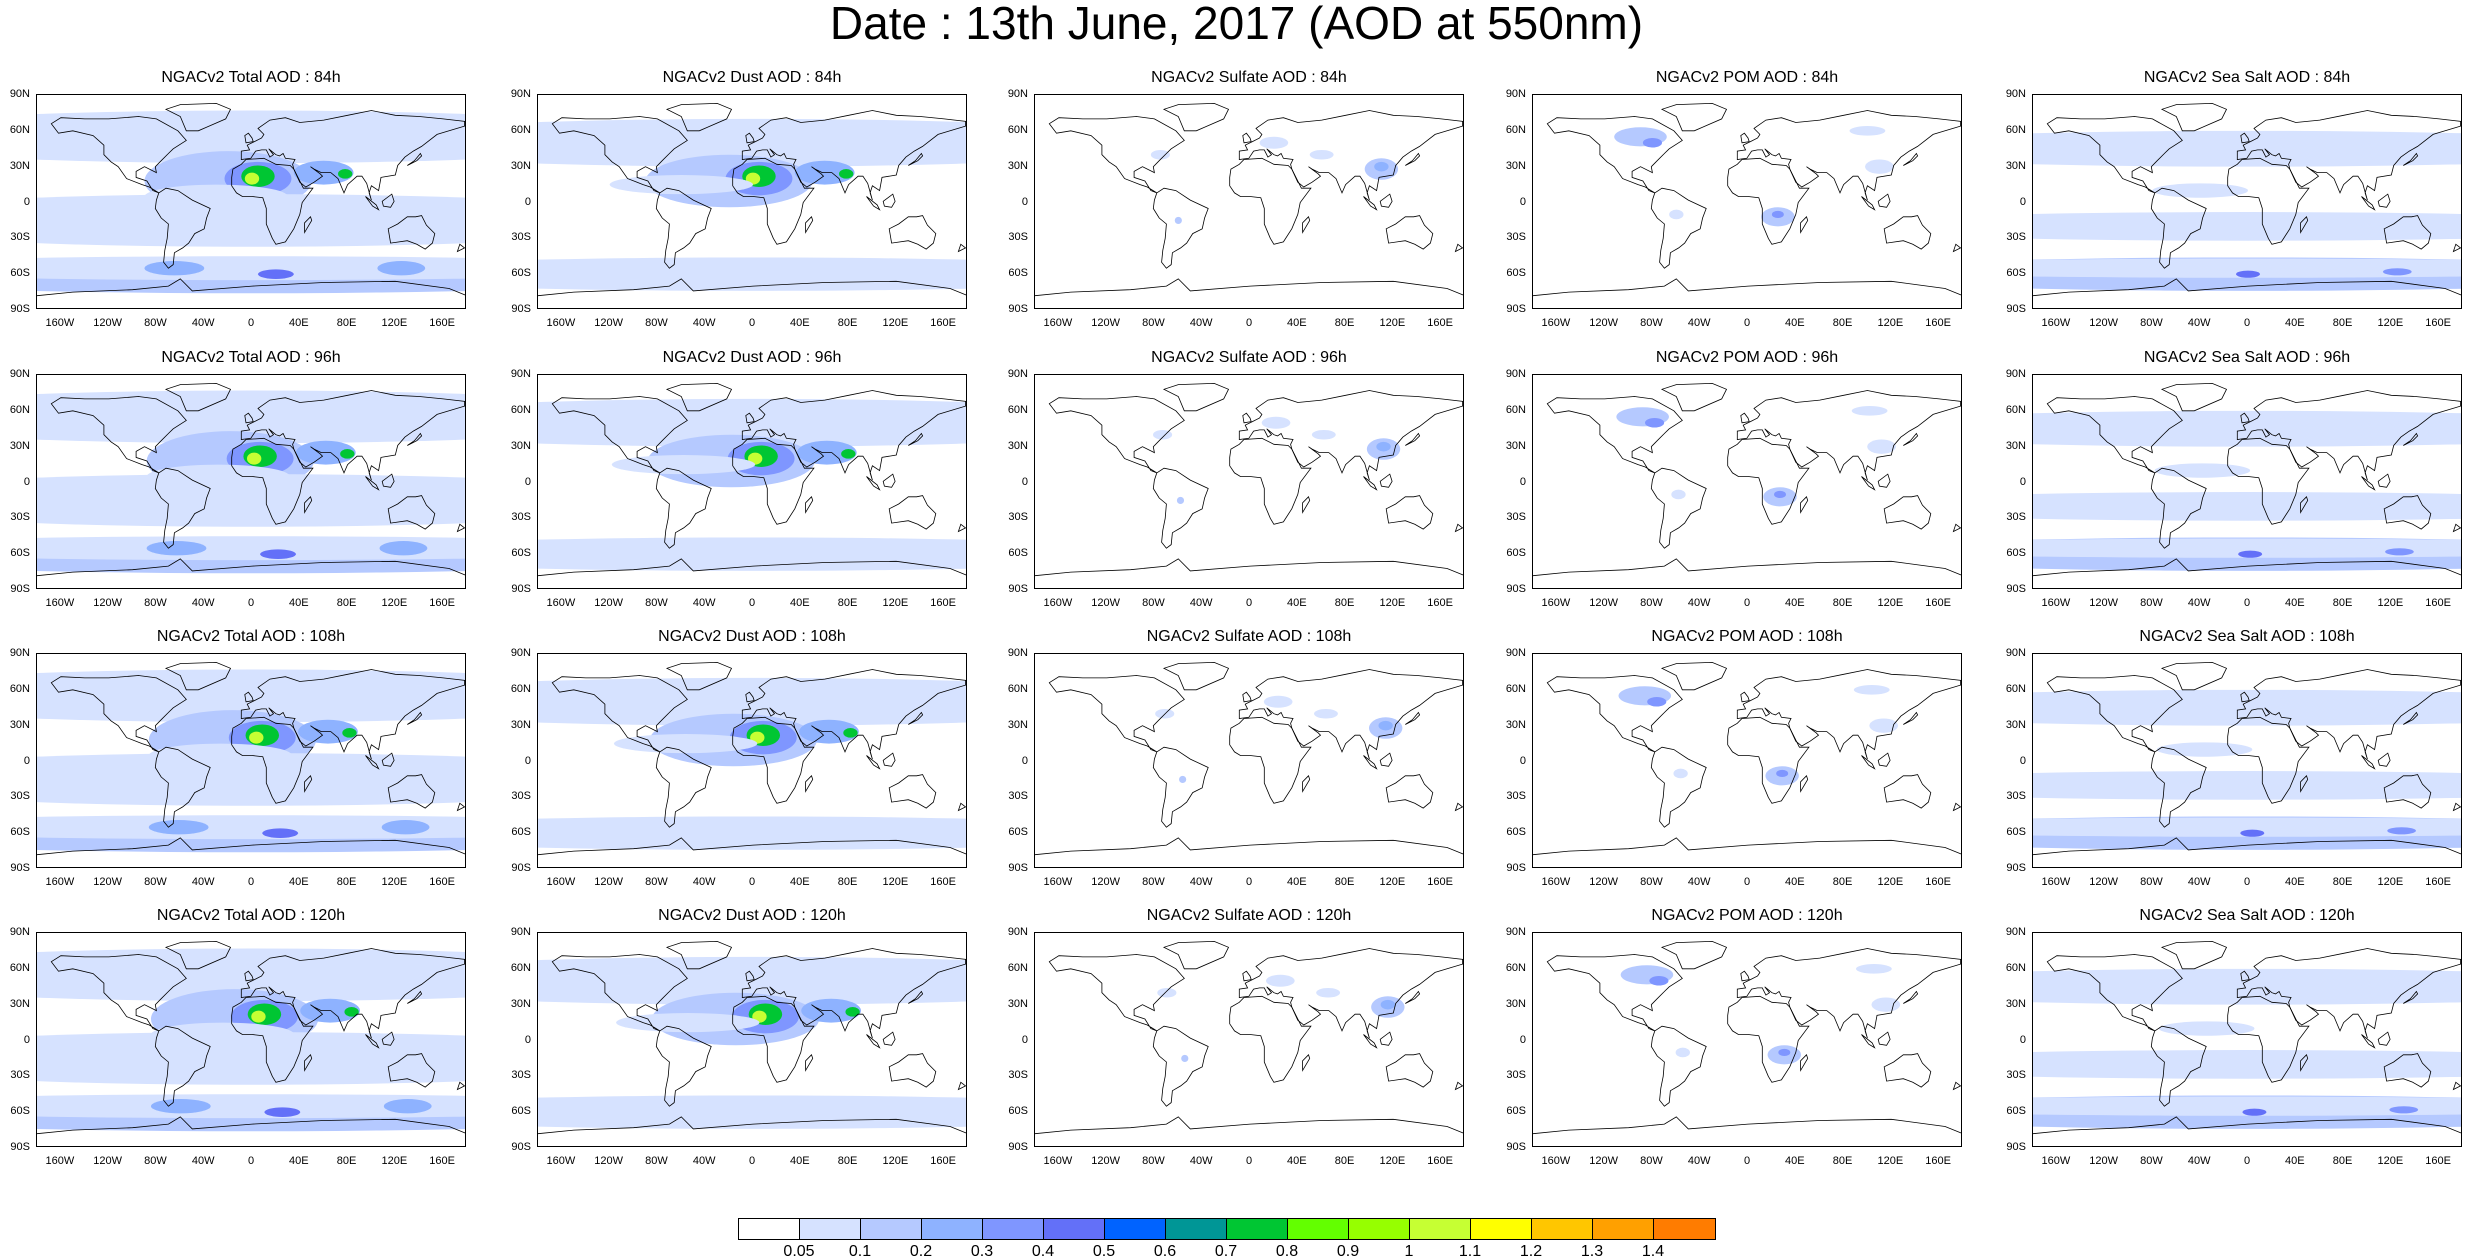 The height and width of the screenshot is (1260, 2473). What do you see at coordinates (752, 357) in the screenshot?
I see `panel-title: NGACv2 Dust AOD : 96h` at bounding box center [752, 357].